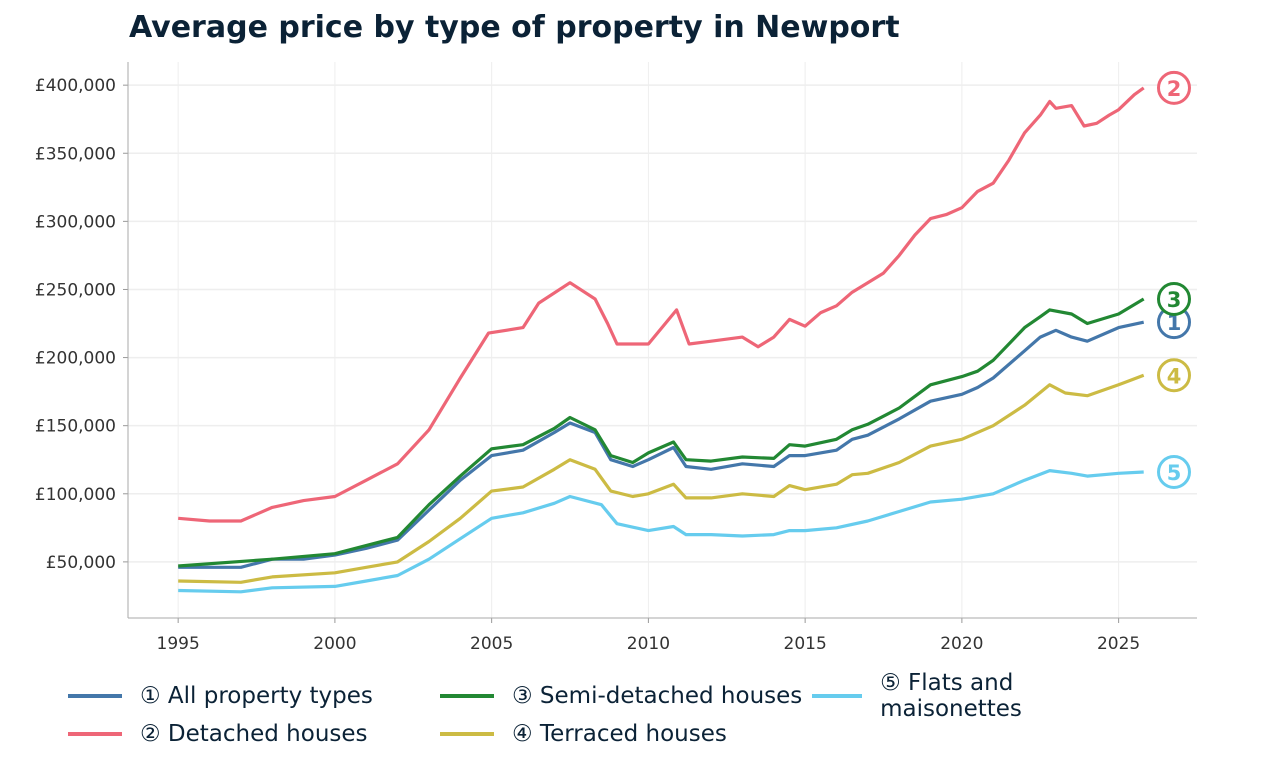 The height and width of the screenshot is (770, 1281). I want to click on y-tick-label: £400,000, so click(75, 86).